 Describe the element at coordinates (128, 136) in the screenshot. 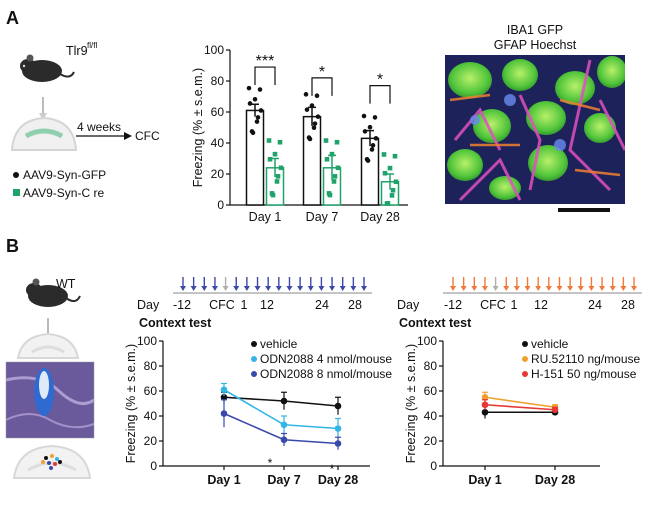

I see `timeline-arrowhead` at that location.